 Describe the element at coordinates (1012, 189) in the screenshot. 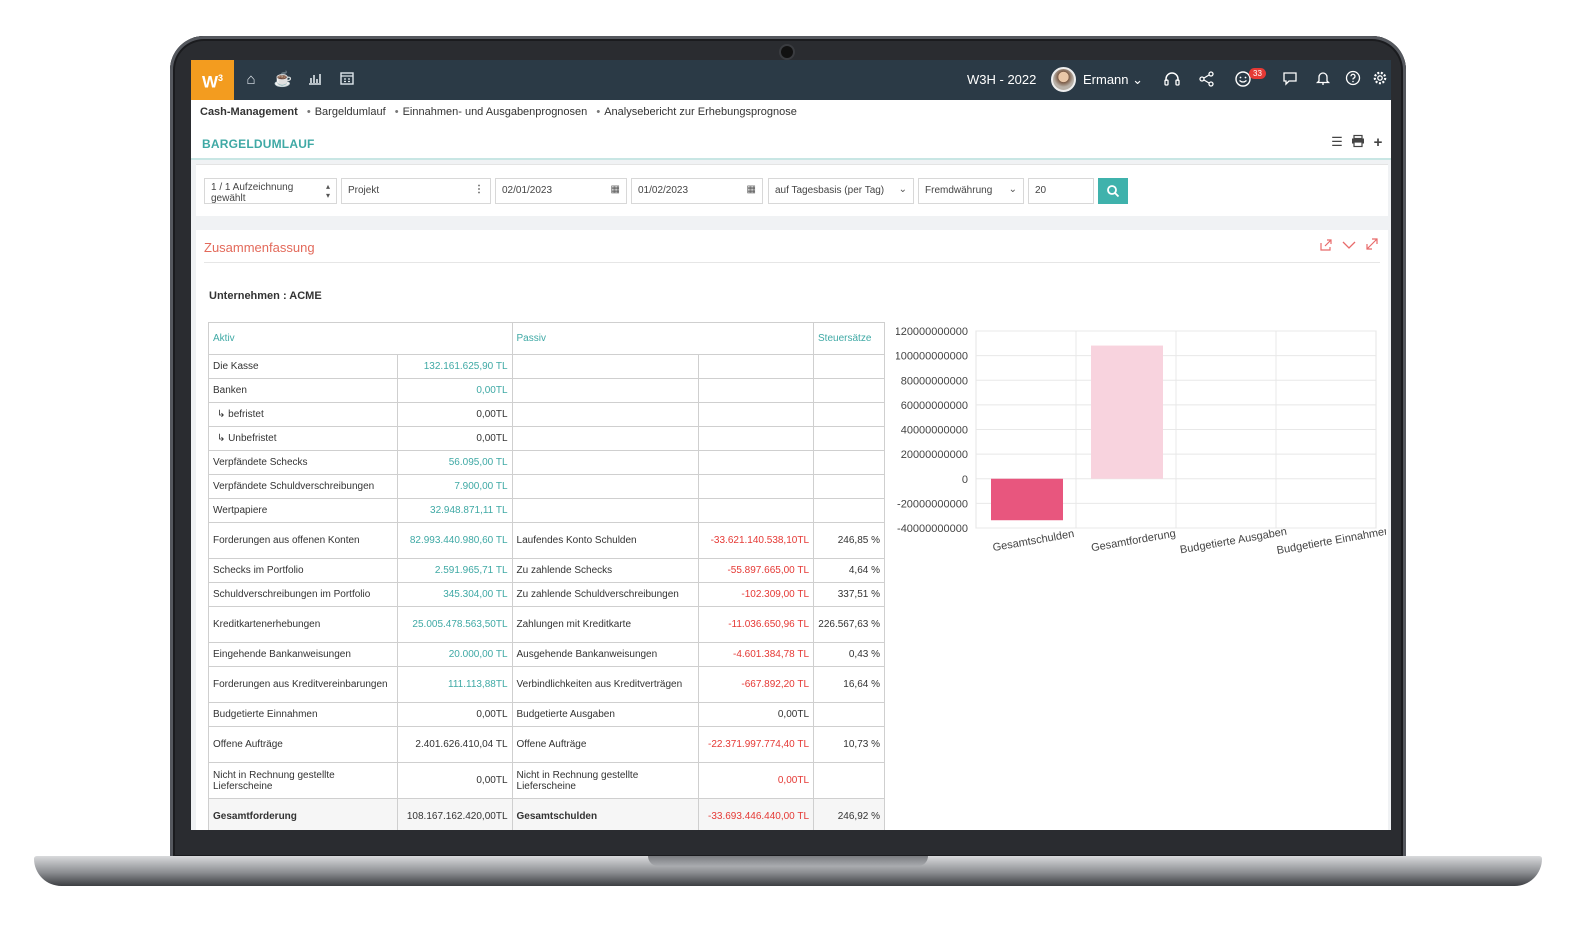

I see `chevron-down-icon: ⌄` at that location.